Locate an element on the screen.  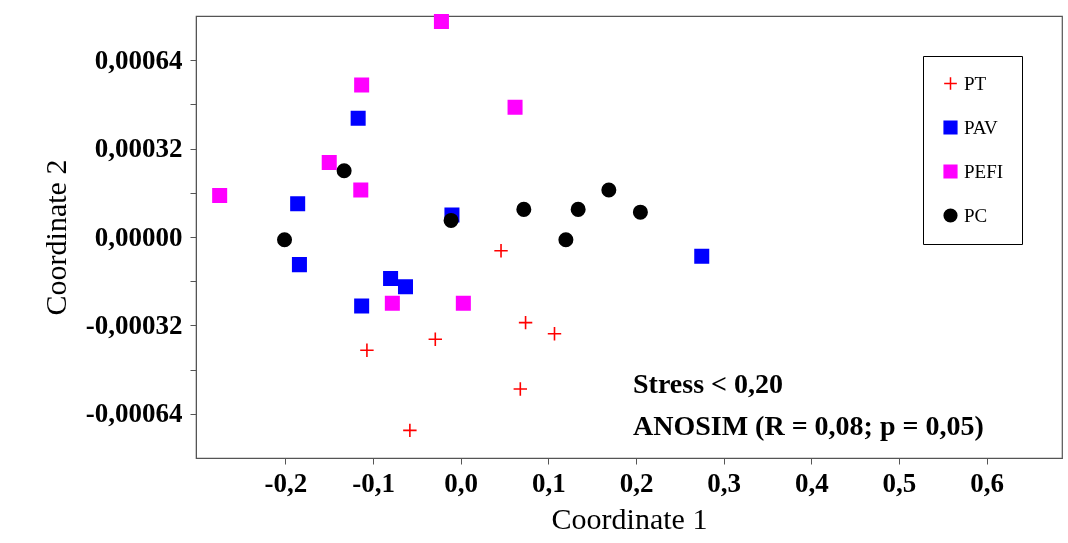
y-tick-label: 0,00032 is located at coordinates (138, 148).